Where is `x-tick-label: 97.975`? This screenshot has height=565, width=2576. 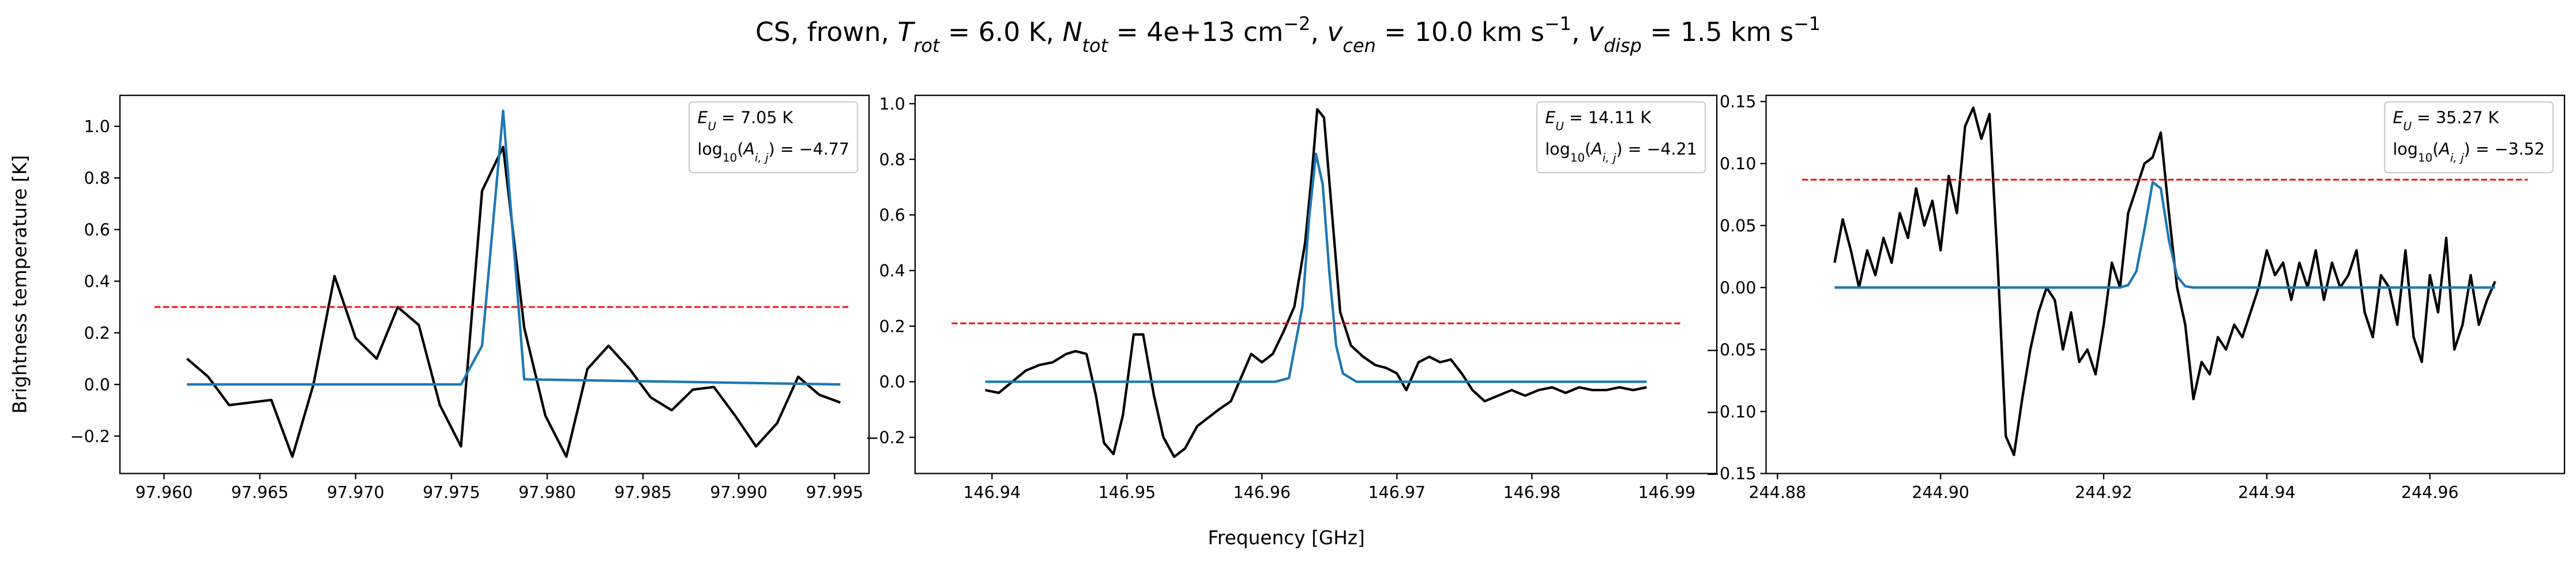
x-tick-label: 97.975 is located at coordinates (451, 493).